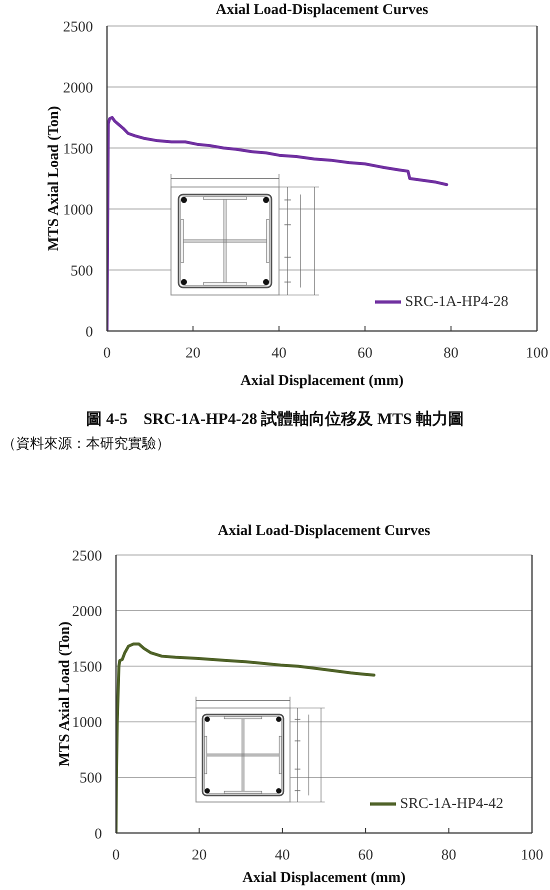  Describe the element at coordinates (452, 804) in the screenshot. I see `legend-label: SRC-1A-HP4-42` at that location.